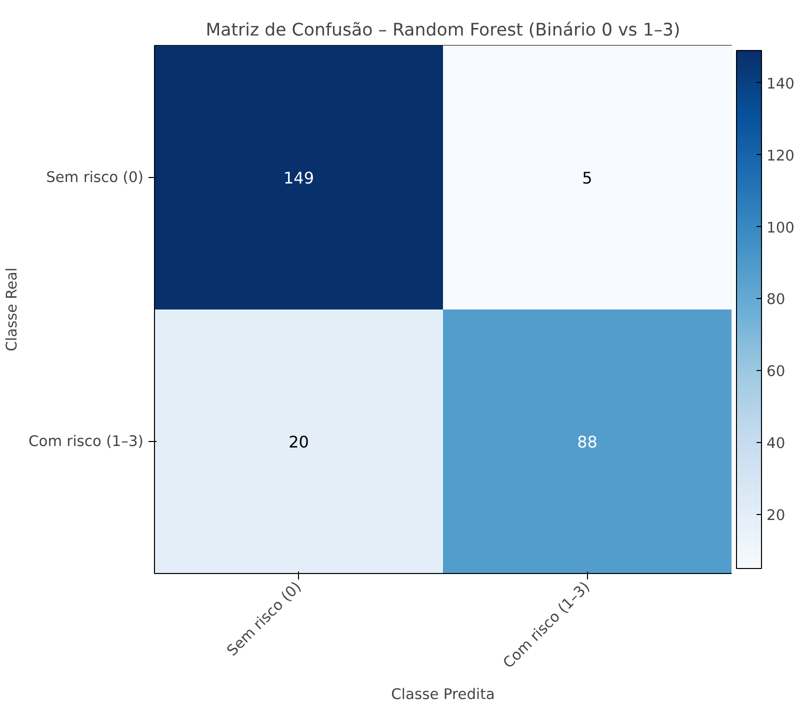 This screenshot has width=802, height=705. What do you see at coordinates (776, 299) in the screenshot?
I see `color-bar-label: 80` at bounding box center [776, 299].